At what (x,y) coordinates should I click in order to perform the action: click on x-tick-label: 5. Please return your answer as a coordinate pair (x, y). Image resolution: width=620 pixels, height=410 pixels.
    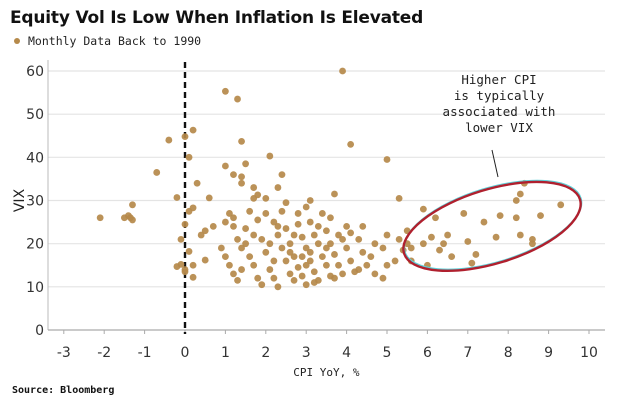
    Looking at the image, I should click on (387, 353).